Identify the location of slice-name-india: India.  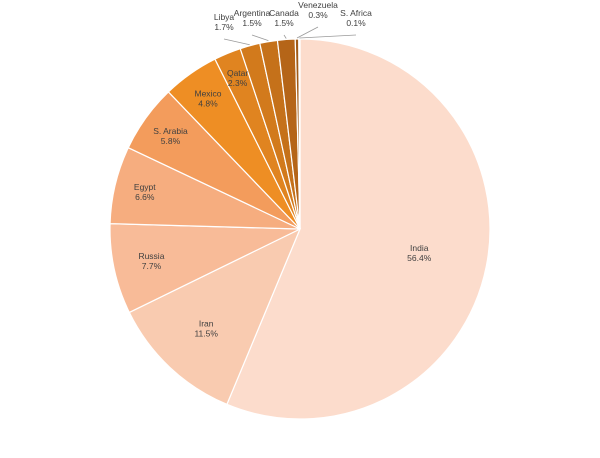
(419, 248).